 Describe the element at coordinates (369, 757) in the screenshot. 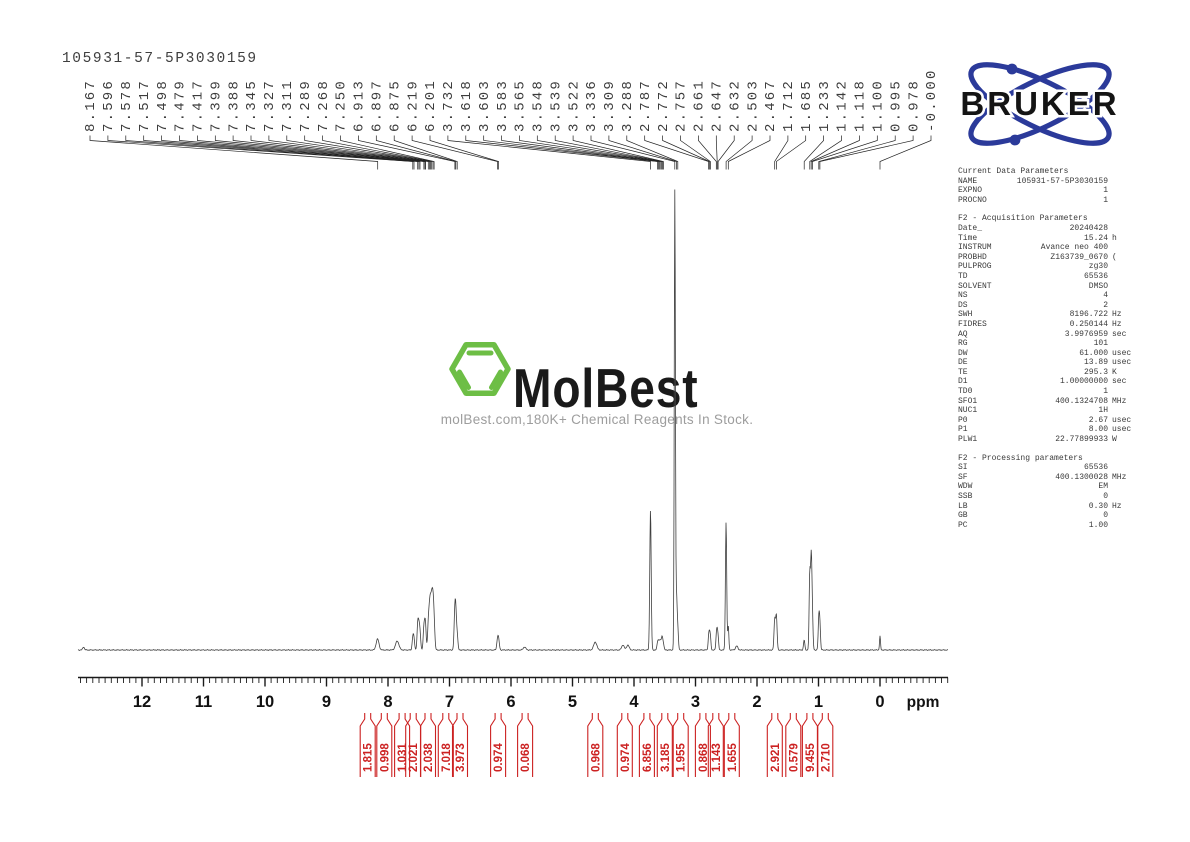

I see `integral-value-label: 1.815` at that location.